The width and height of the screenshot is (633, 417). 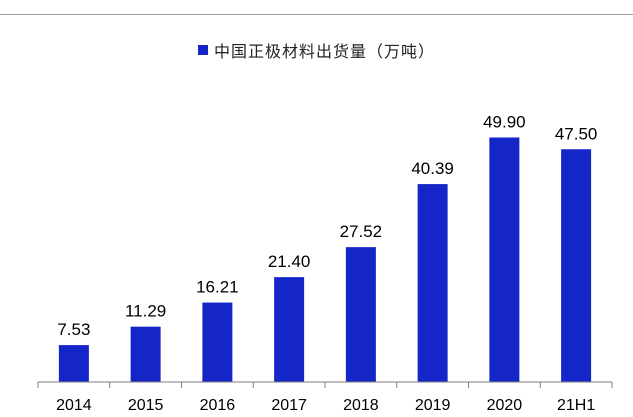 What do you see at coordinates (145, 311) in the screenshot?
I see `bar-value-2015: 11.29` at bounding box center [145, 311].